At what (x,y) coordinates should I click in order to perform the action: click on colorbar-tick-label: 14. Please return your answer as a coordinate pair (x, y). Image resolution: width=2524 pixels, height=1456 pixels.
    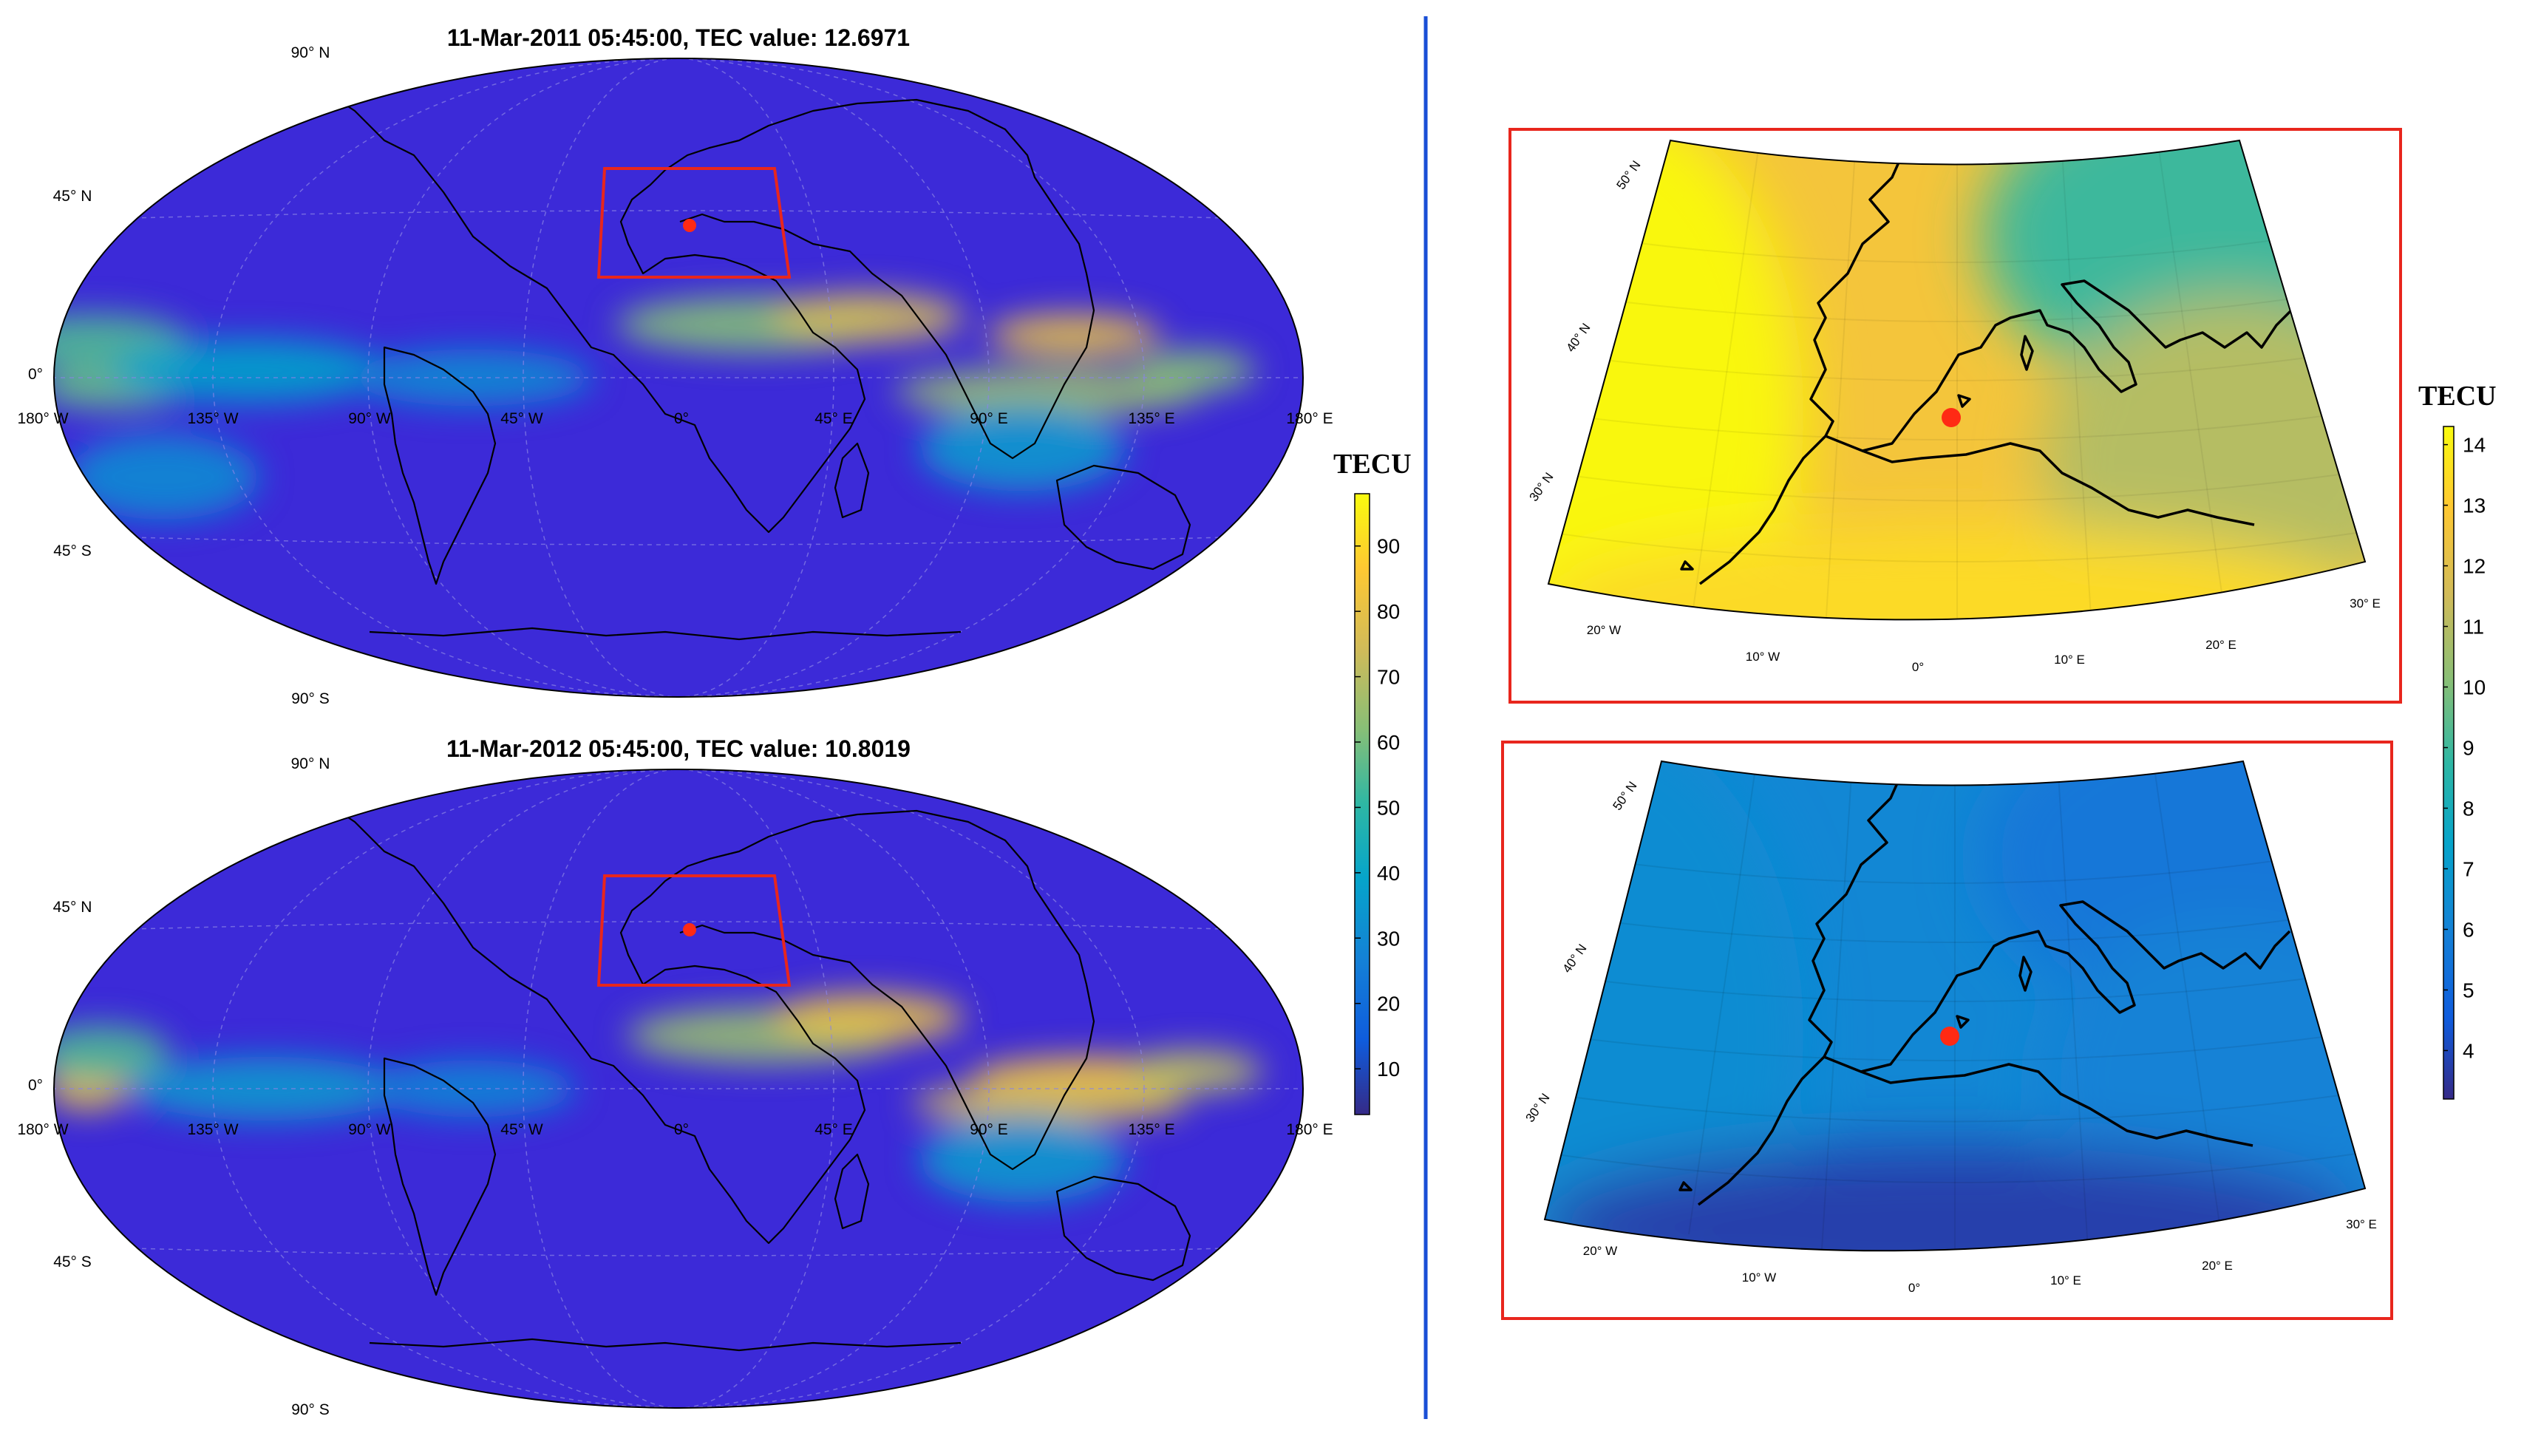
    Looking at the image, I should click on (2474, 445).